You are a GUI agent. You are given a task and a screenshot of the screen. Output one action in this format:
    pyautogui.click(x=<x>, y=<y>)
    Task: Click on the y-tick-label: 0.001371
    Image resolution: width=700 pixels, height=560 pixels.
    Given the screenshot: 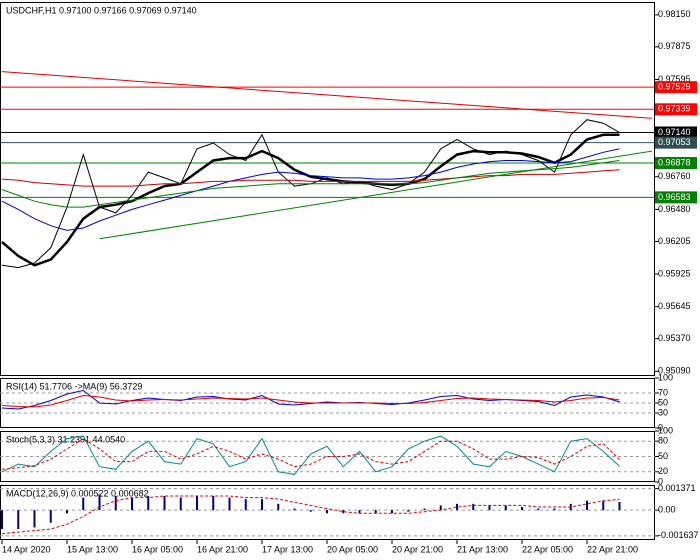 What is the action you would take?
    pyautogui.click(x=677, y=488)
    